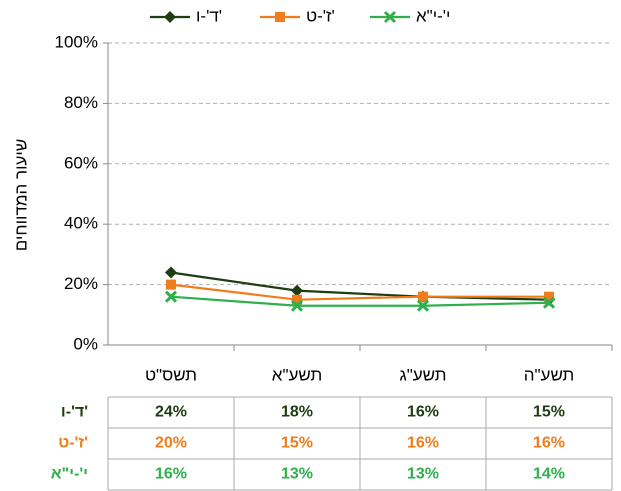 The height and width of the screenshot is (491, 621). I want to click on table-cell: 24%, so click(171, 412).